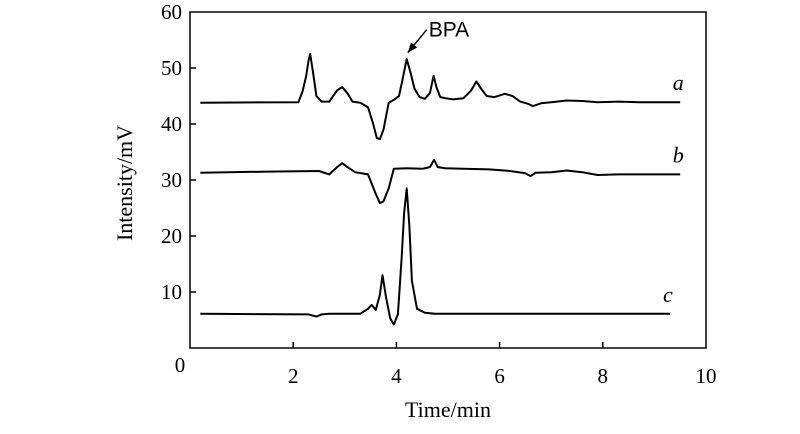 This screenshot has width=800, height=434. I want to click on x-axis-ticks: 2 4 6 8 10, so click(502, 365).